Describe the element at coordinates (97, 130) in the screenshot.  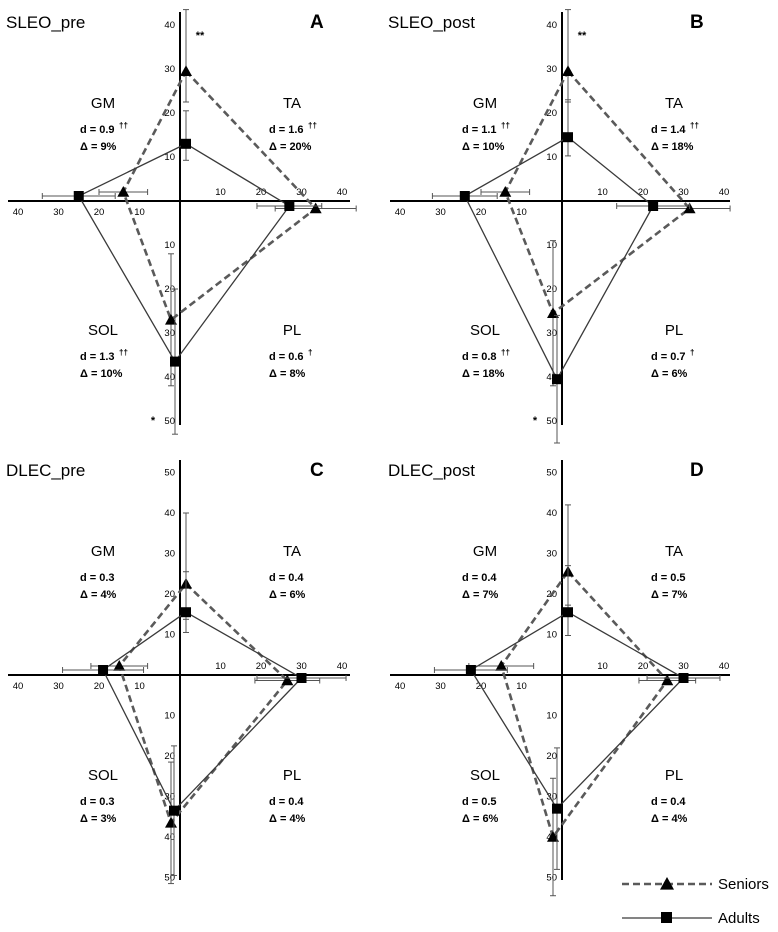
I see `effect-size-label: d = 0.9` at that location.